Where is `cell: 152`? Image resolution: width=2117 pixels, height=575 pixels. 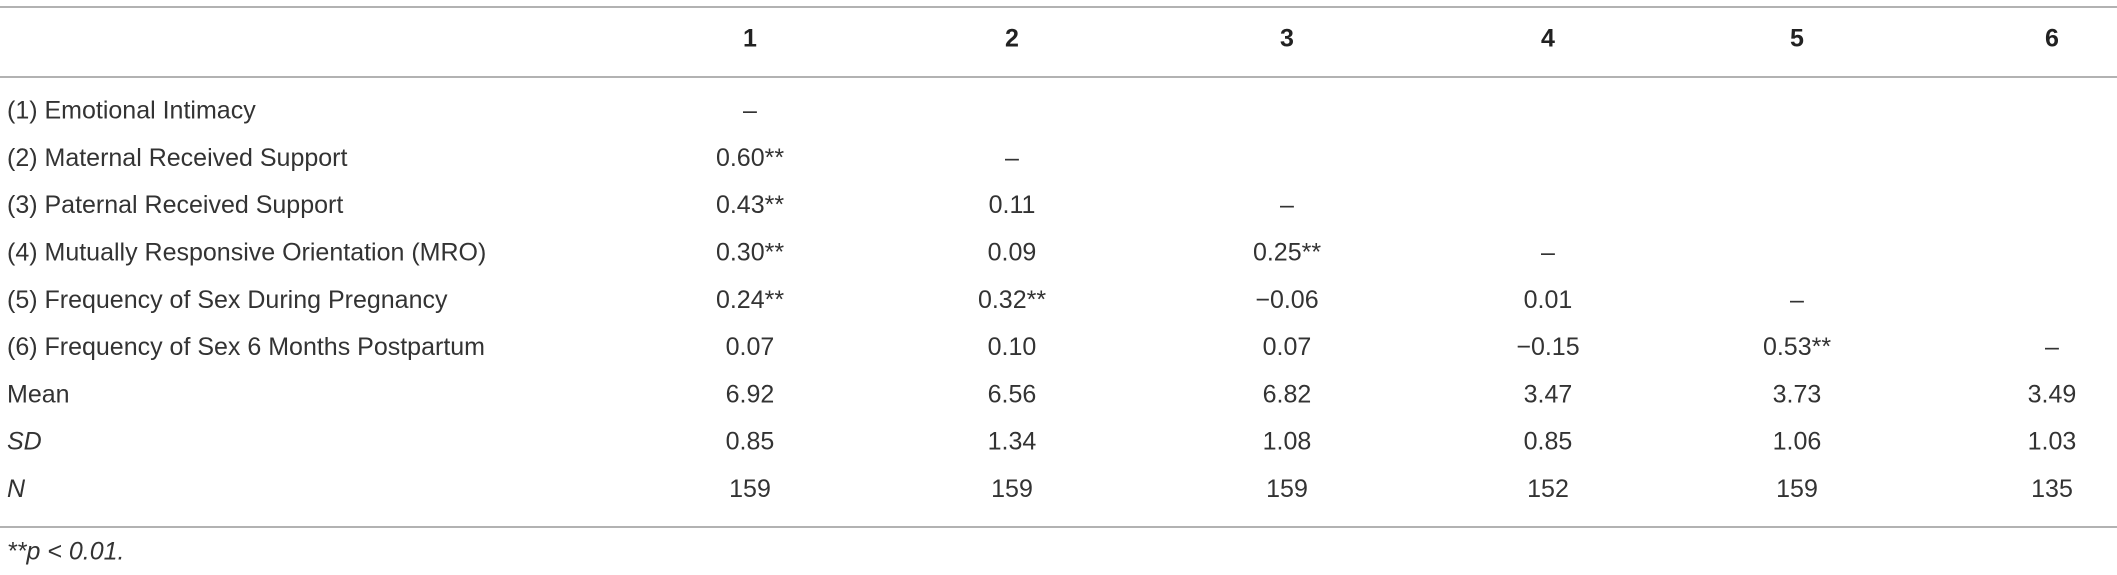 cell: 152 is located at coordinates (1548, 489).